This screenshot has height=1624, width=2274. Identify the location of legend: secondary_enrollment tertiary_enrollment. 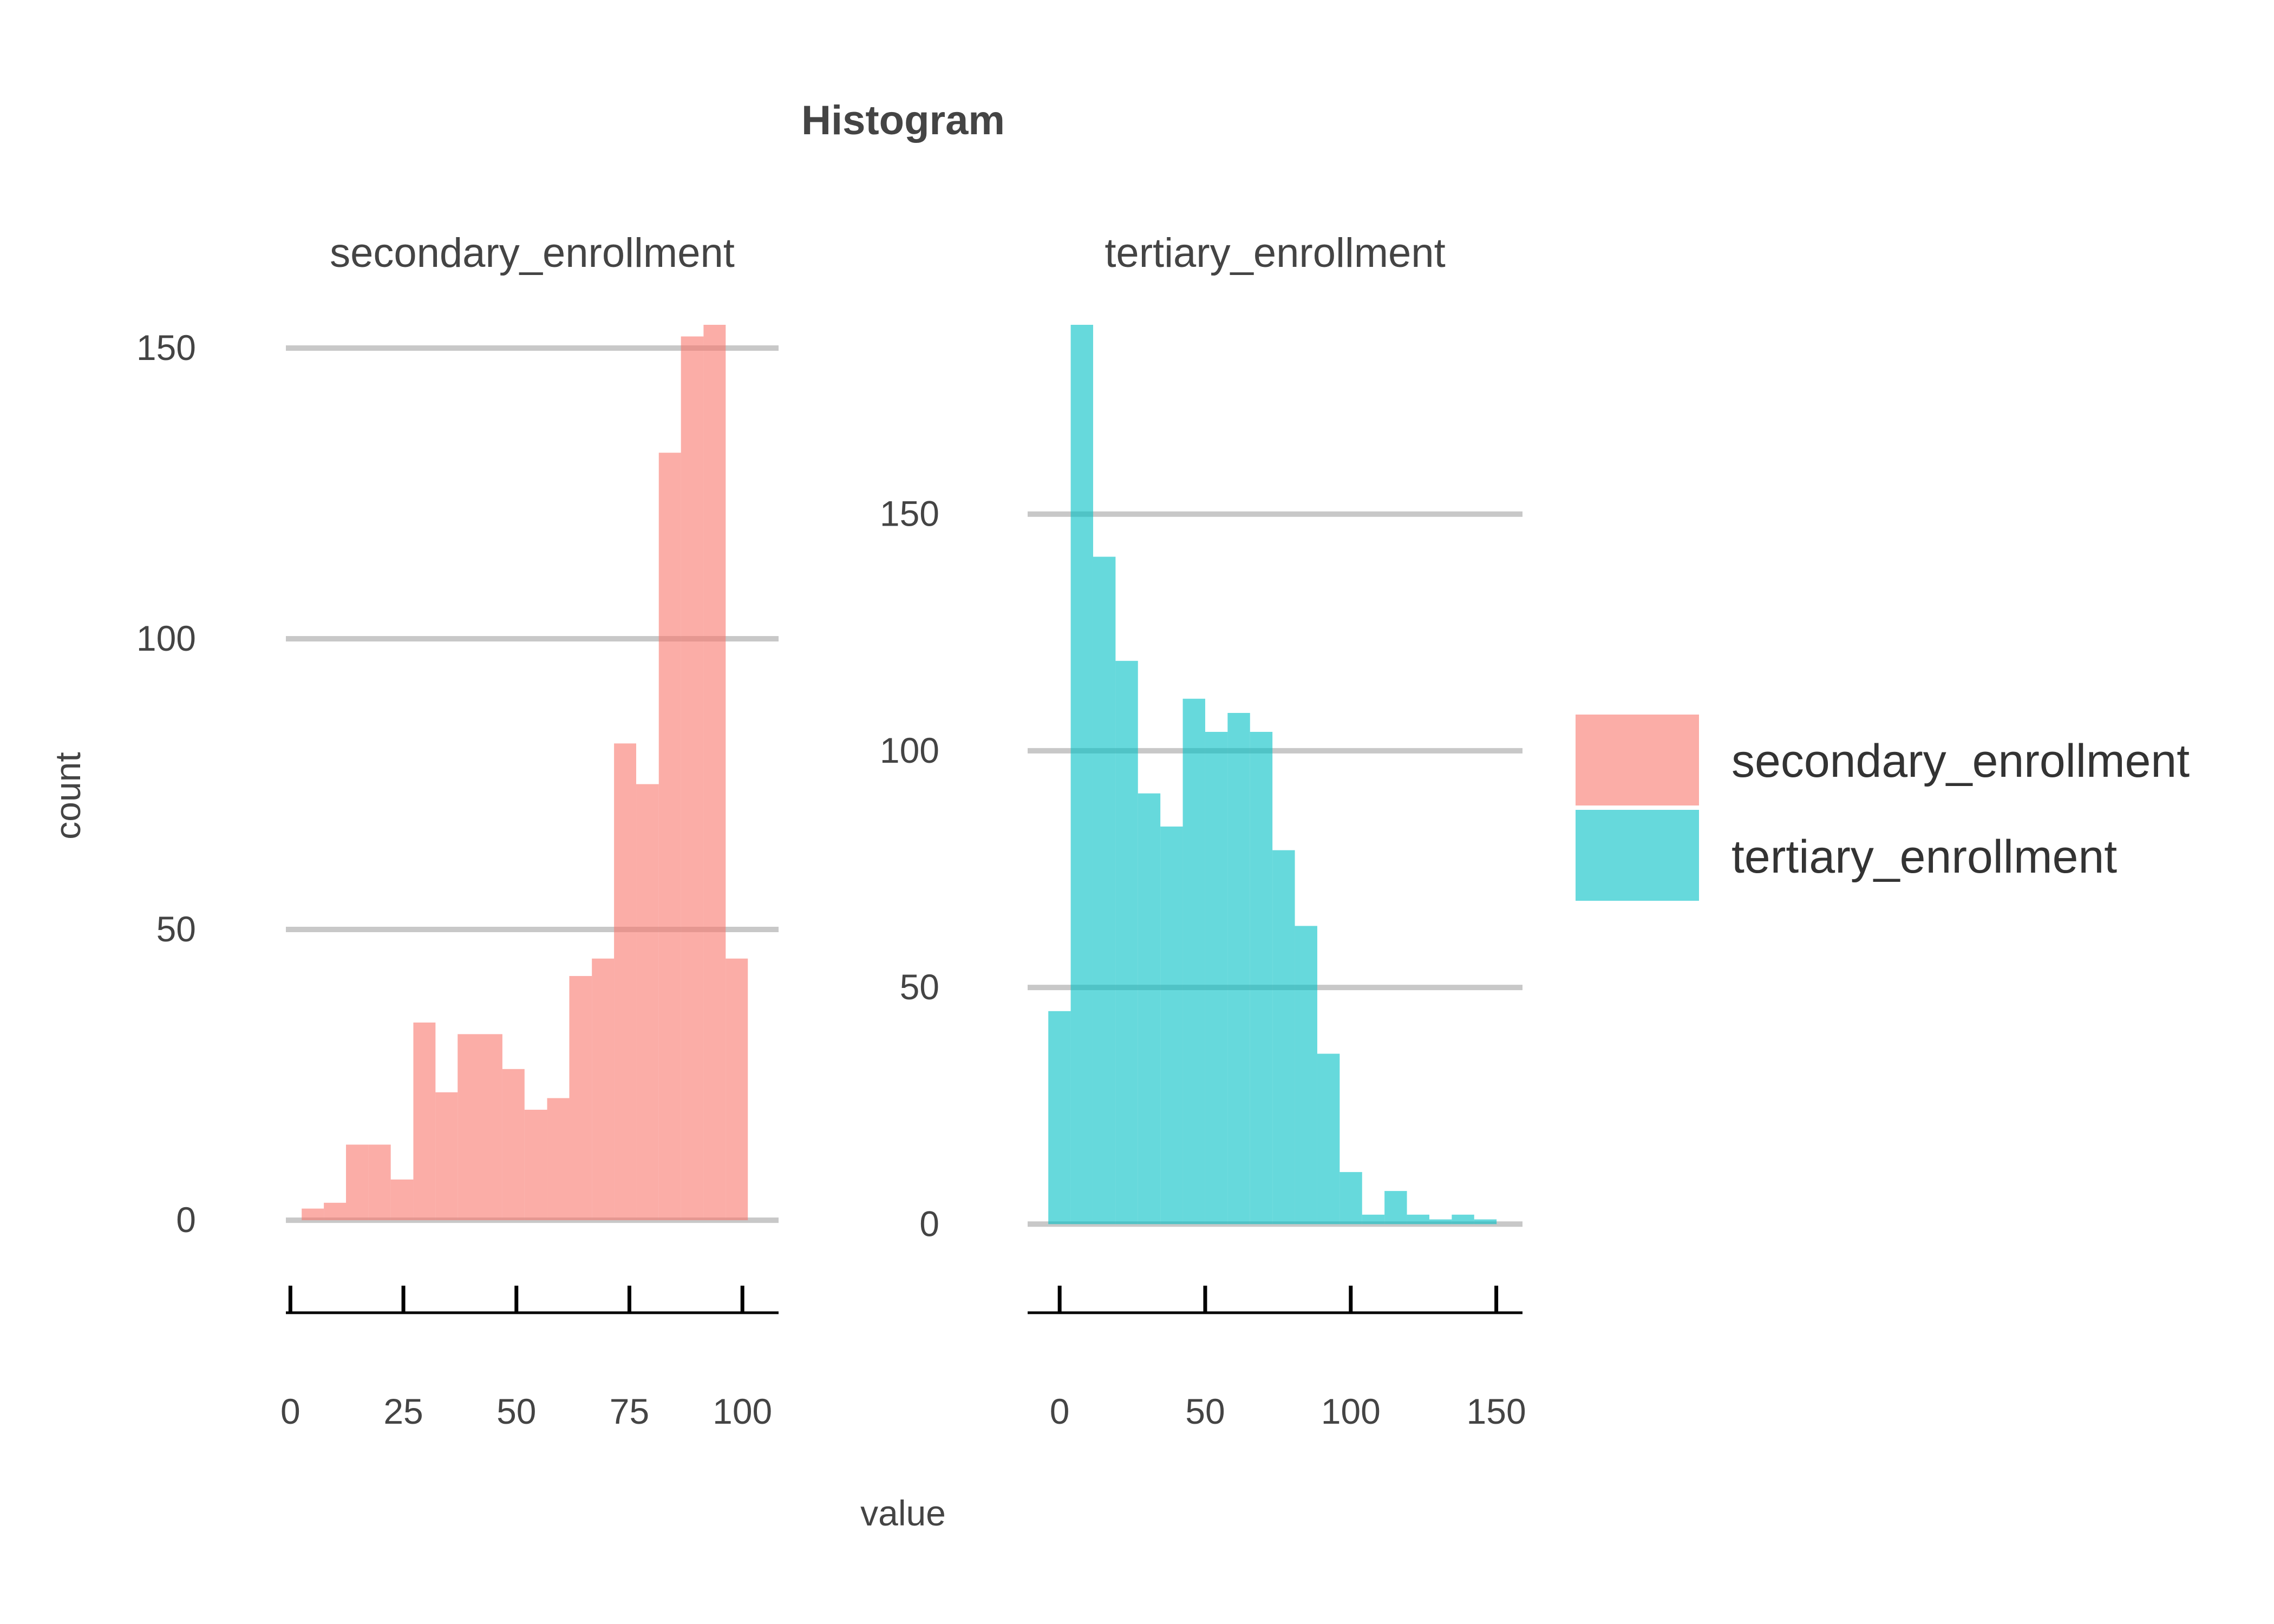
(1883, 808).